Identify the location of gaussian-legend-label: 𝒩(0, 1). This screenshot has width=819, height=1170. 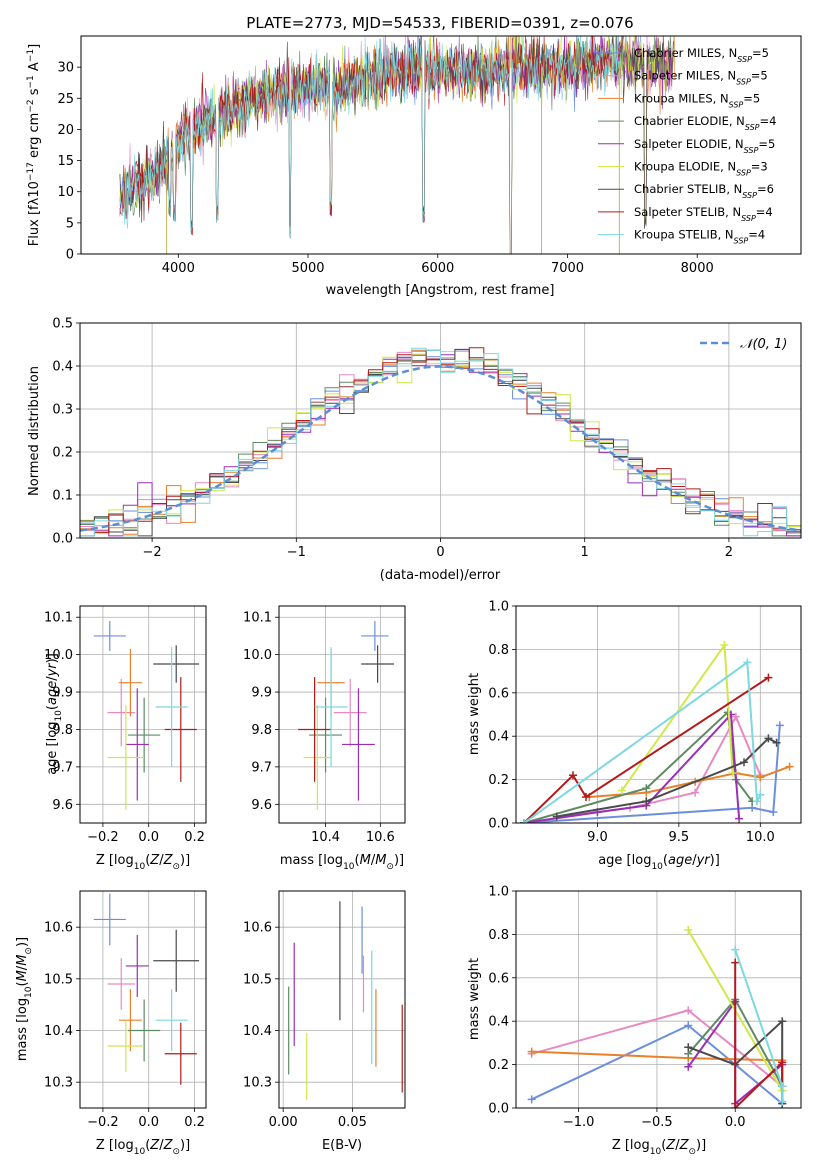
(763, 344).